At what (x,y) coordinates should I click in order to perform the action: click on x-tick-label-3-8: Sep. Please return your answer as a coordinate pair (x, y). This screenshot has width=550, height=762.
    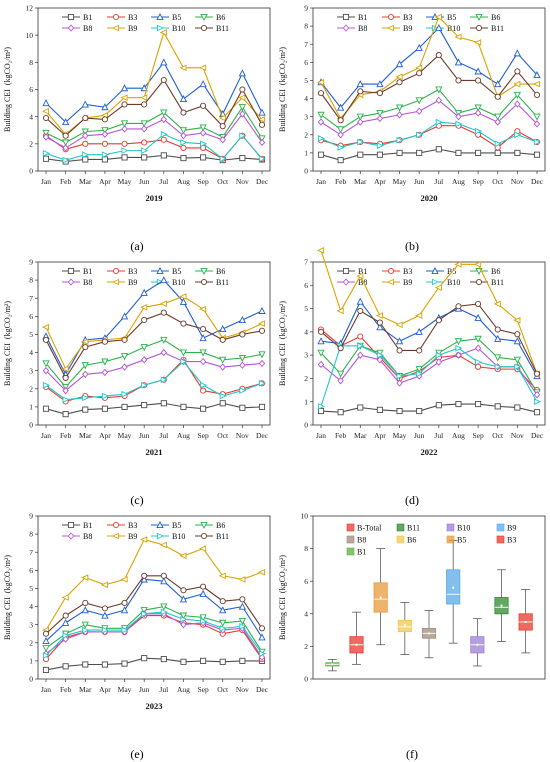
    Looking at the image, I should click on (478, 435).